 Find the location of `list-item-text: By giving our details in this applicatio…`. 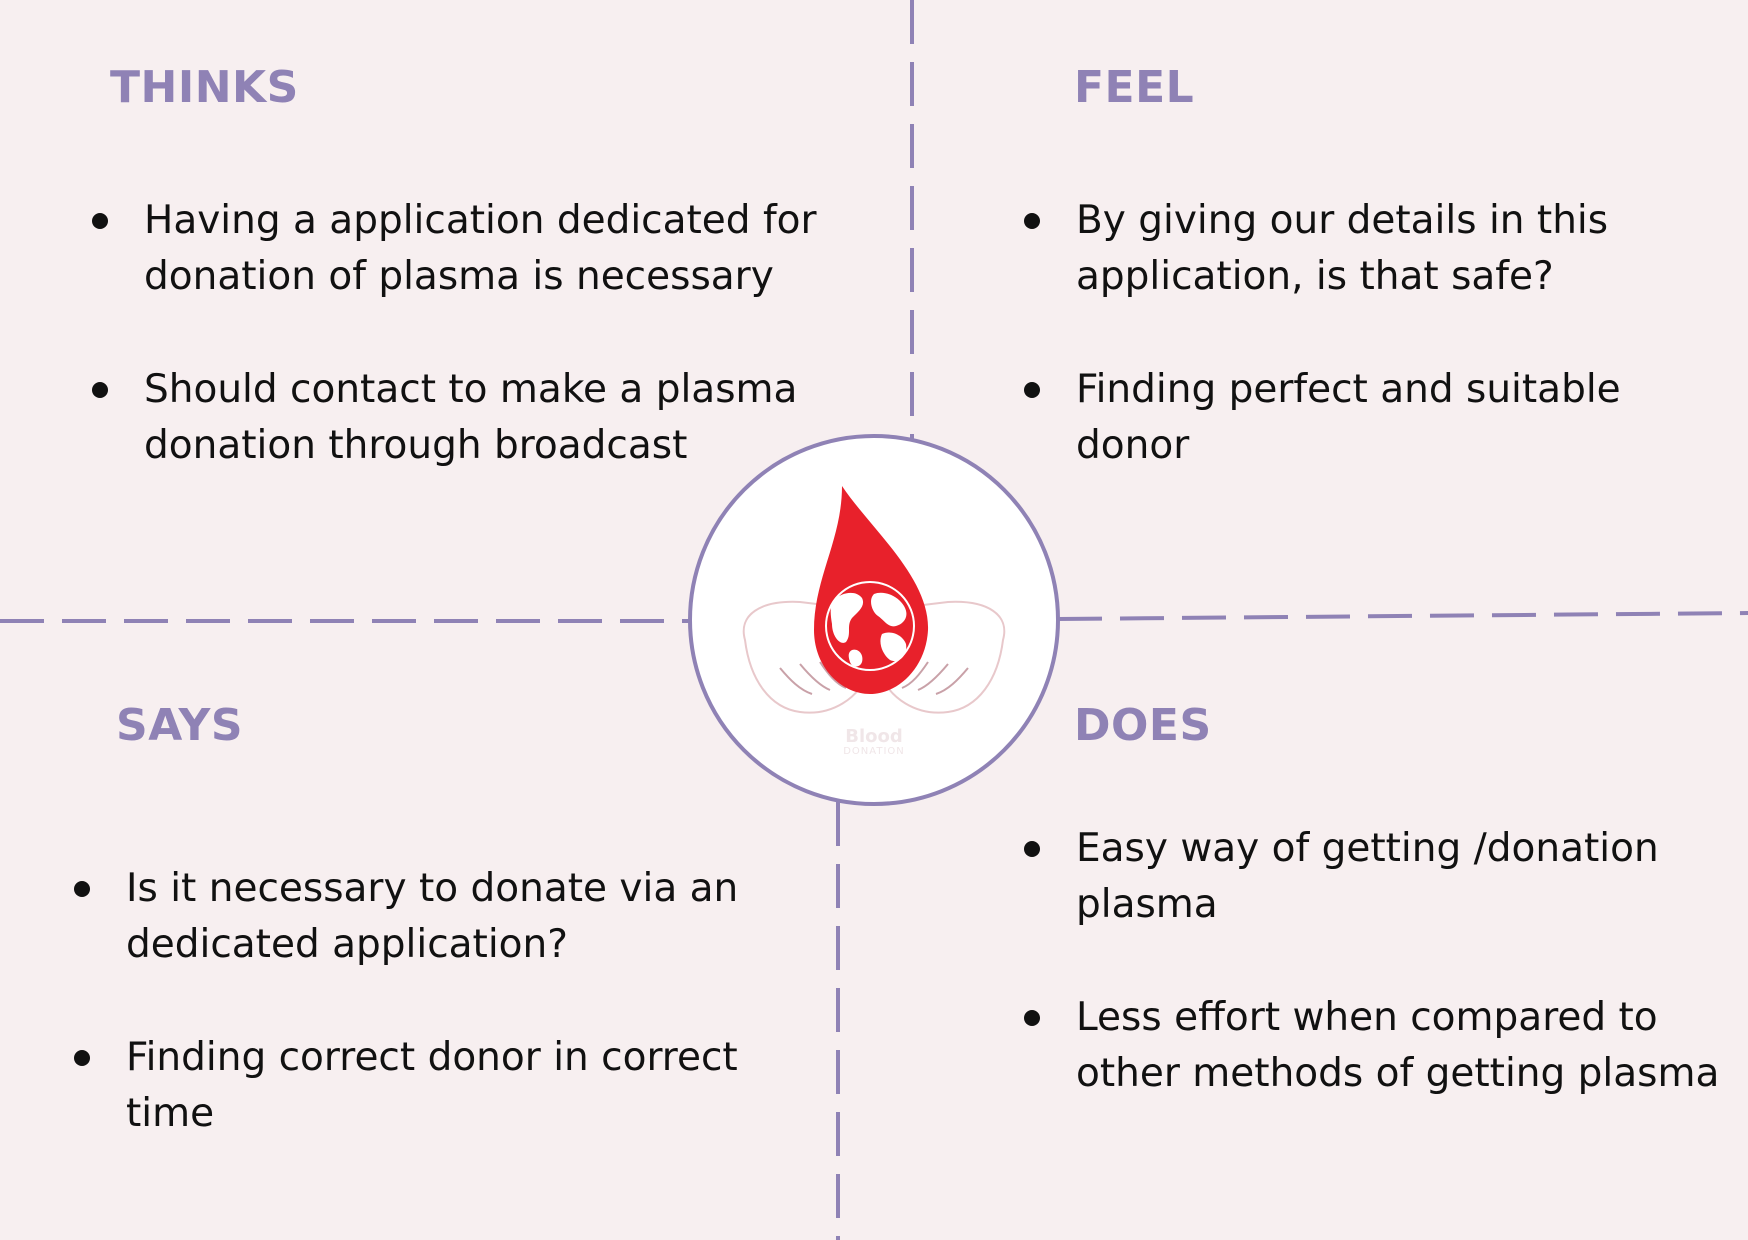

list-item-text: By giving our details in this applicatio… is located at coordinates (1342, 248).